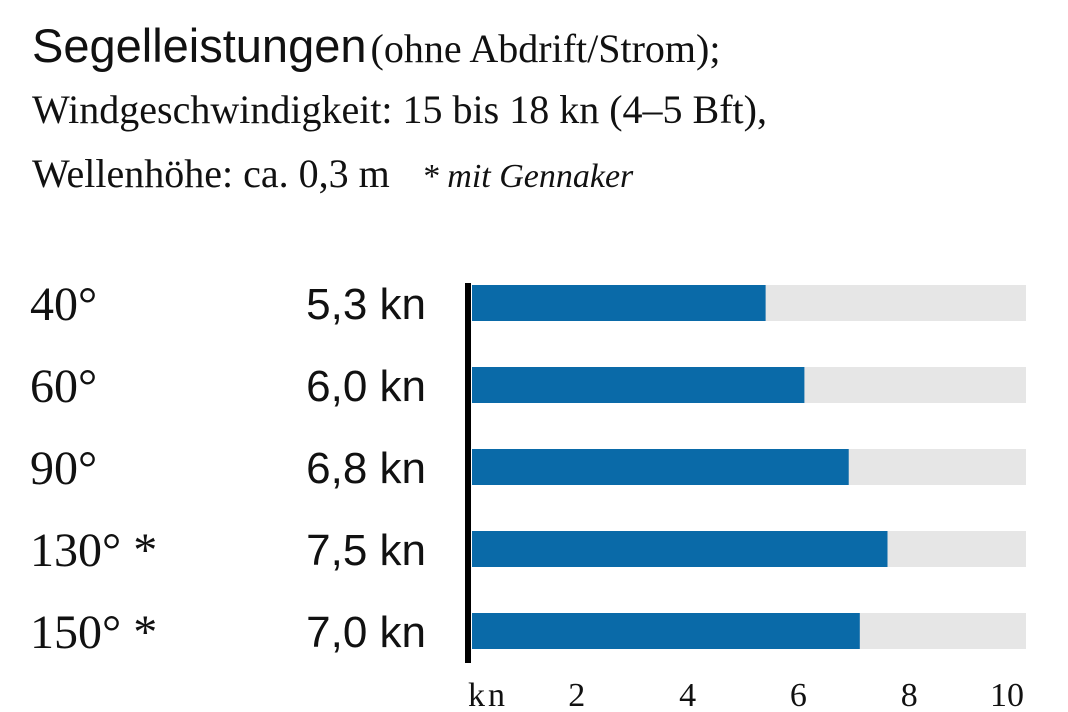  I want to click on angle-label-3: 130° *, so click(93, 550).